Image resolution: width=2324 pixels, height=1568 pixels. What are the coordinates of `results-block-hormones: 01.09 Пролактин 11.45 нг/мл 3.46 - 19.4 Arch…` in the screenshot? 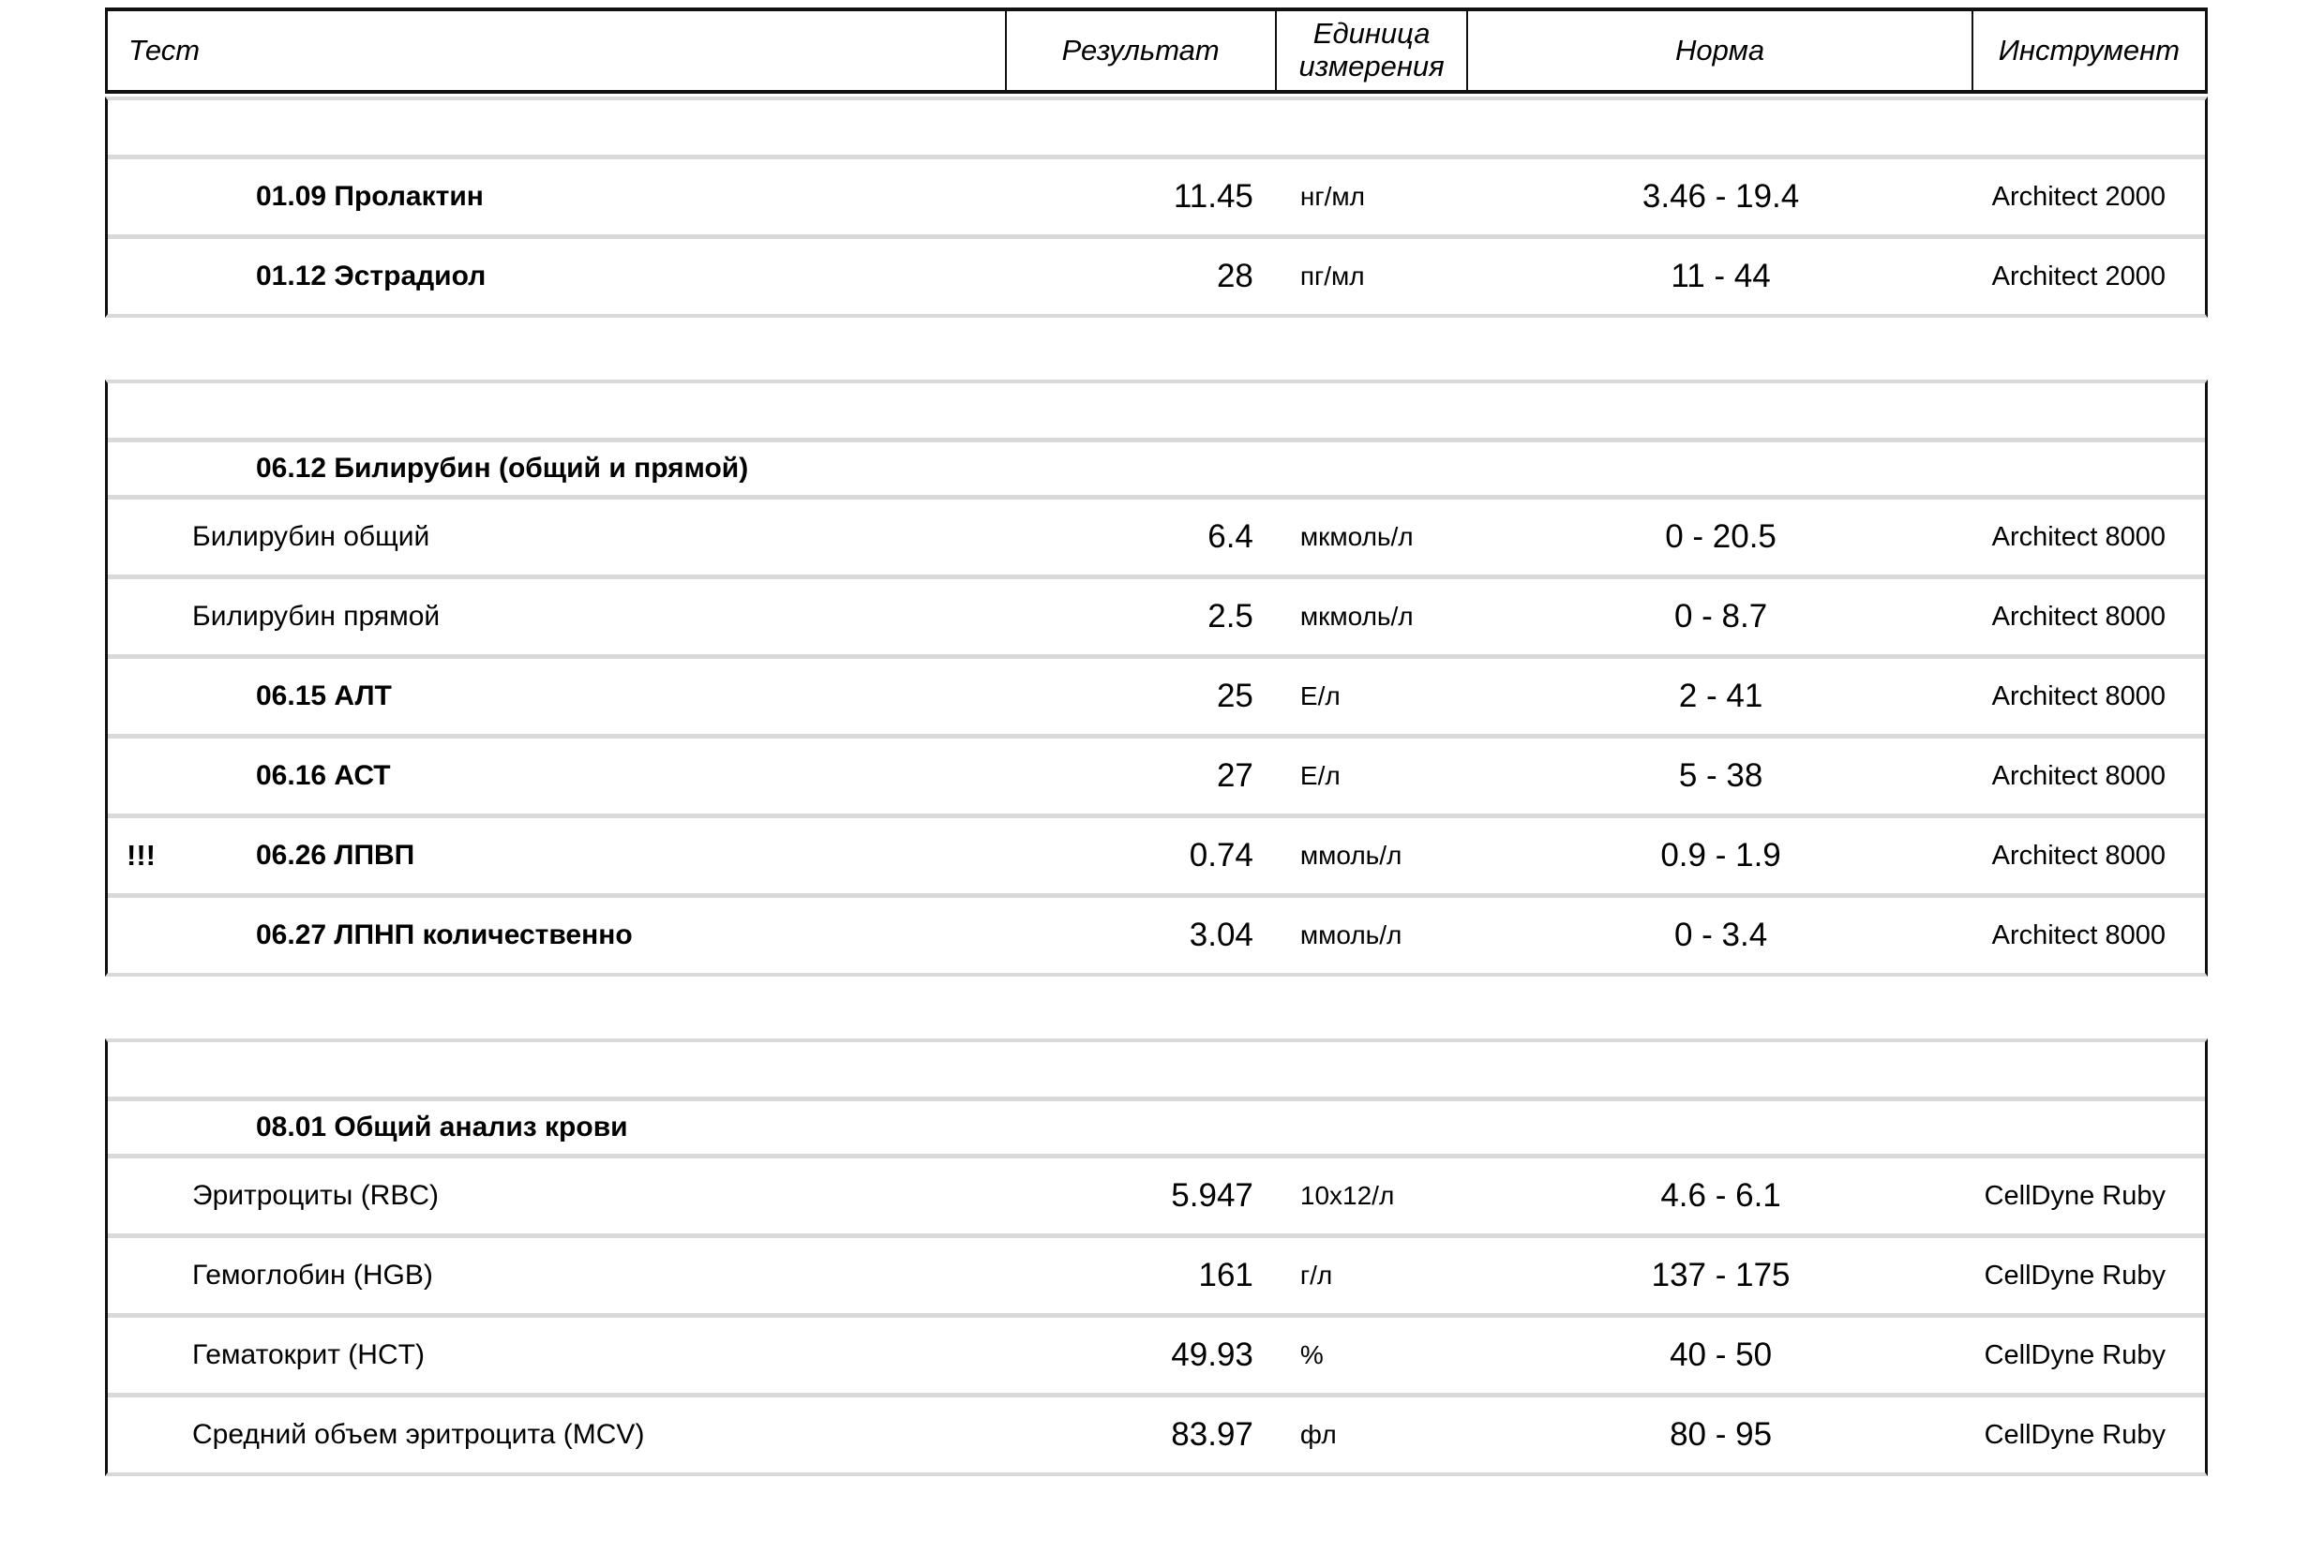 It's located at (1157, 208).